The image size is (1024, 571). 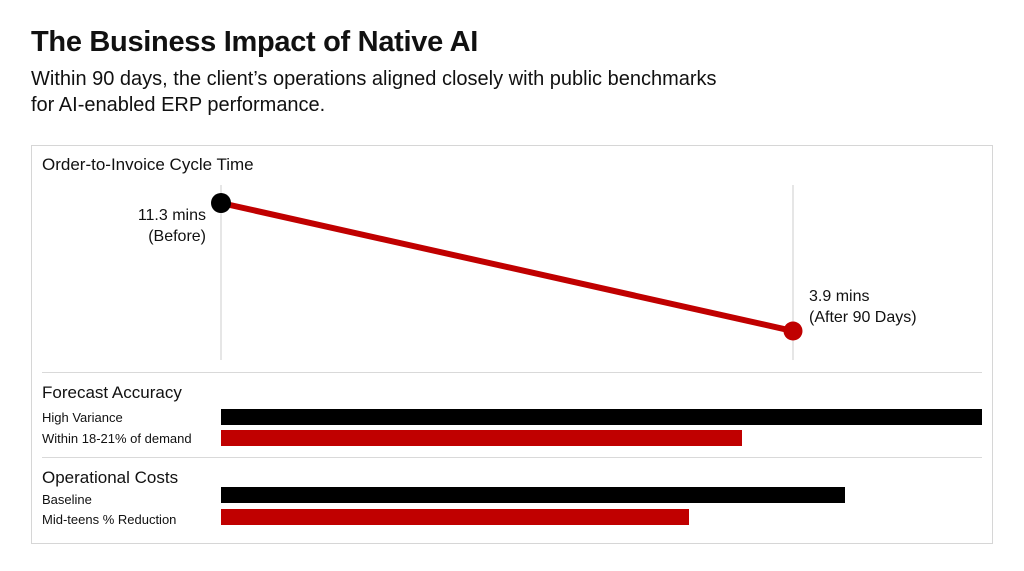 What do you see at coordinates (148, 164) in the screenshot?
I see `cycle-time-title: Order-to-Invoice Cycle Time` at bounding box center [148, 164].